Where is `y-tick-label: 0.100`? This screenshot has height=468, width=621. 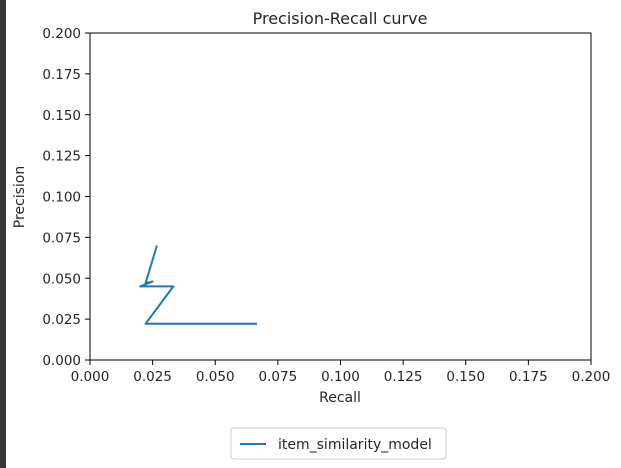
y-tick-label: 0.100 is located at coordinates (61, 198).